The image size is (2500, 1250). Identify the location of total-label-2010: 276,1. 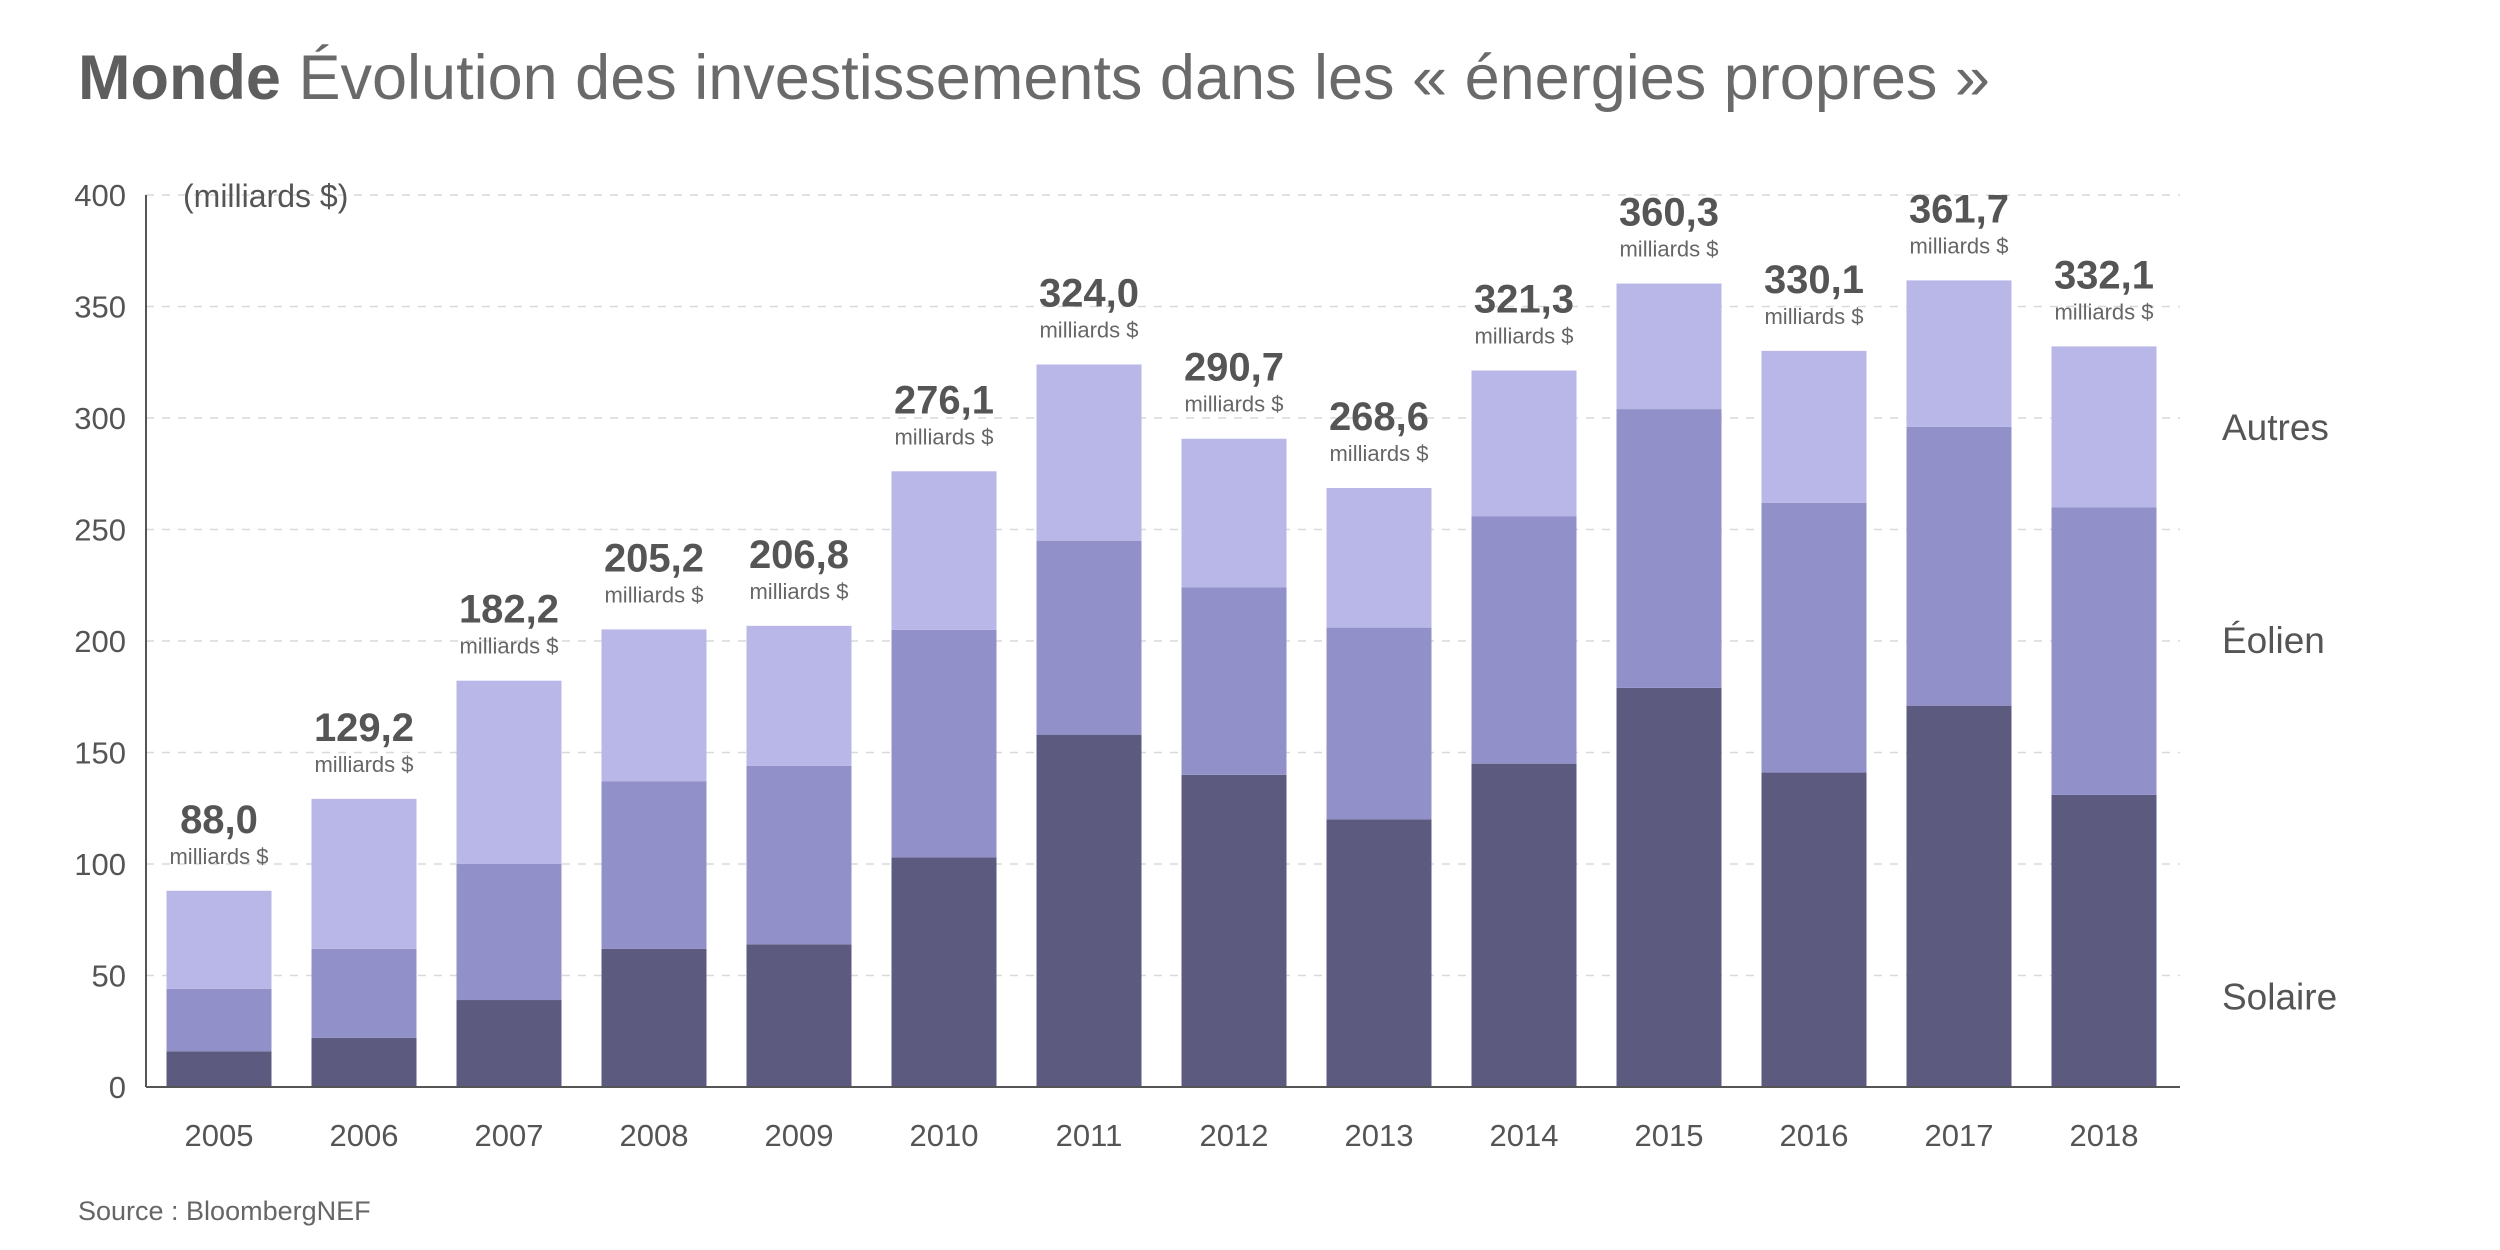
(944, 400).